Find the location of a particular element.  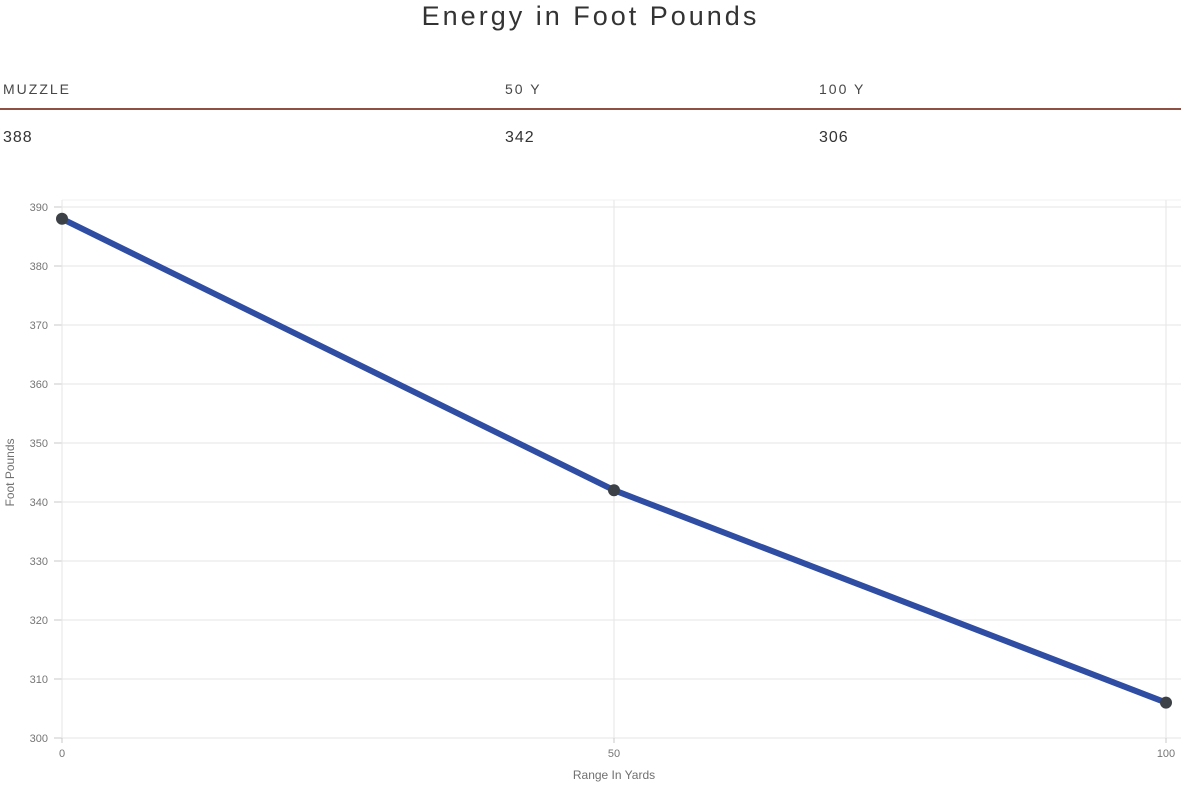

col-header-100y: 100 Y is located at coordinates (842, 89).